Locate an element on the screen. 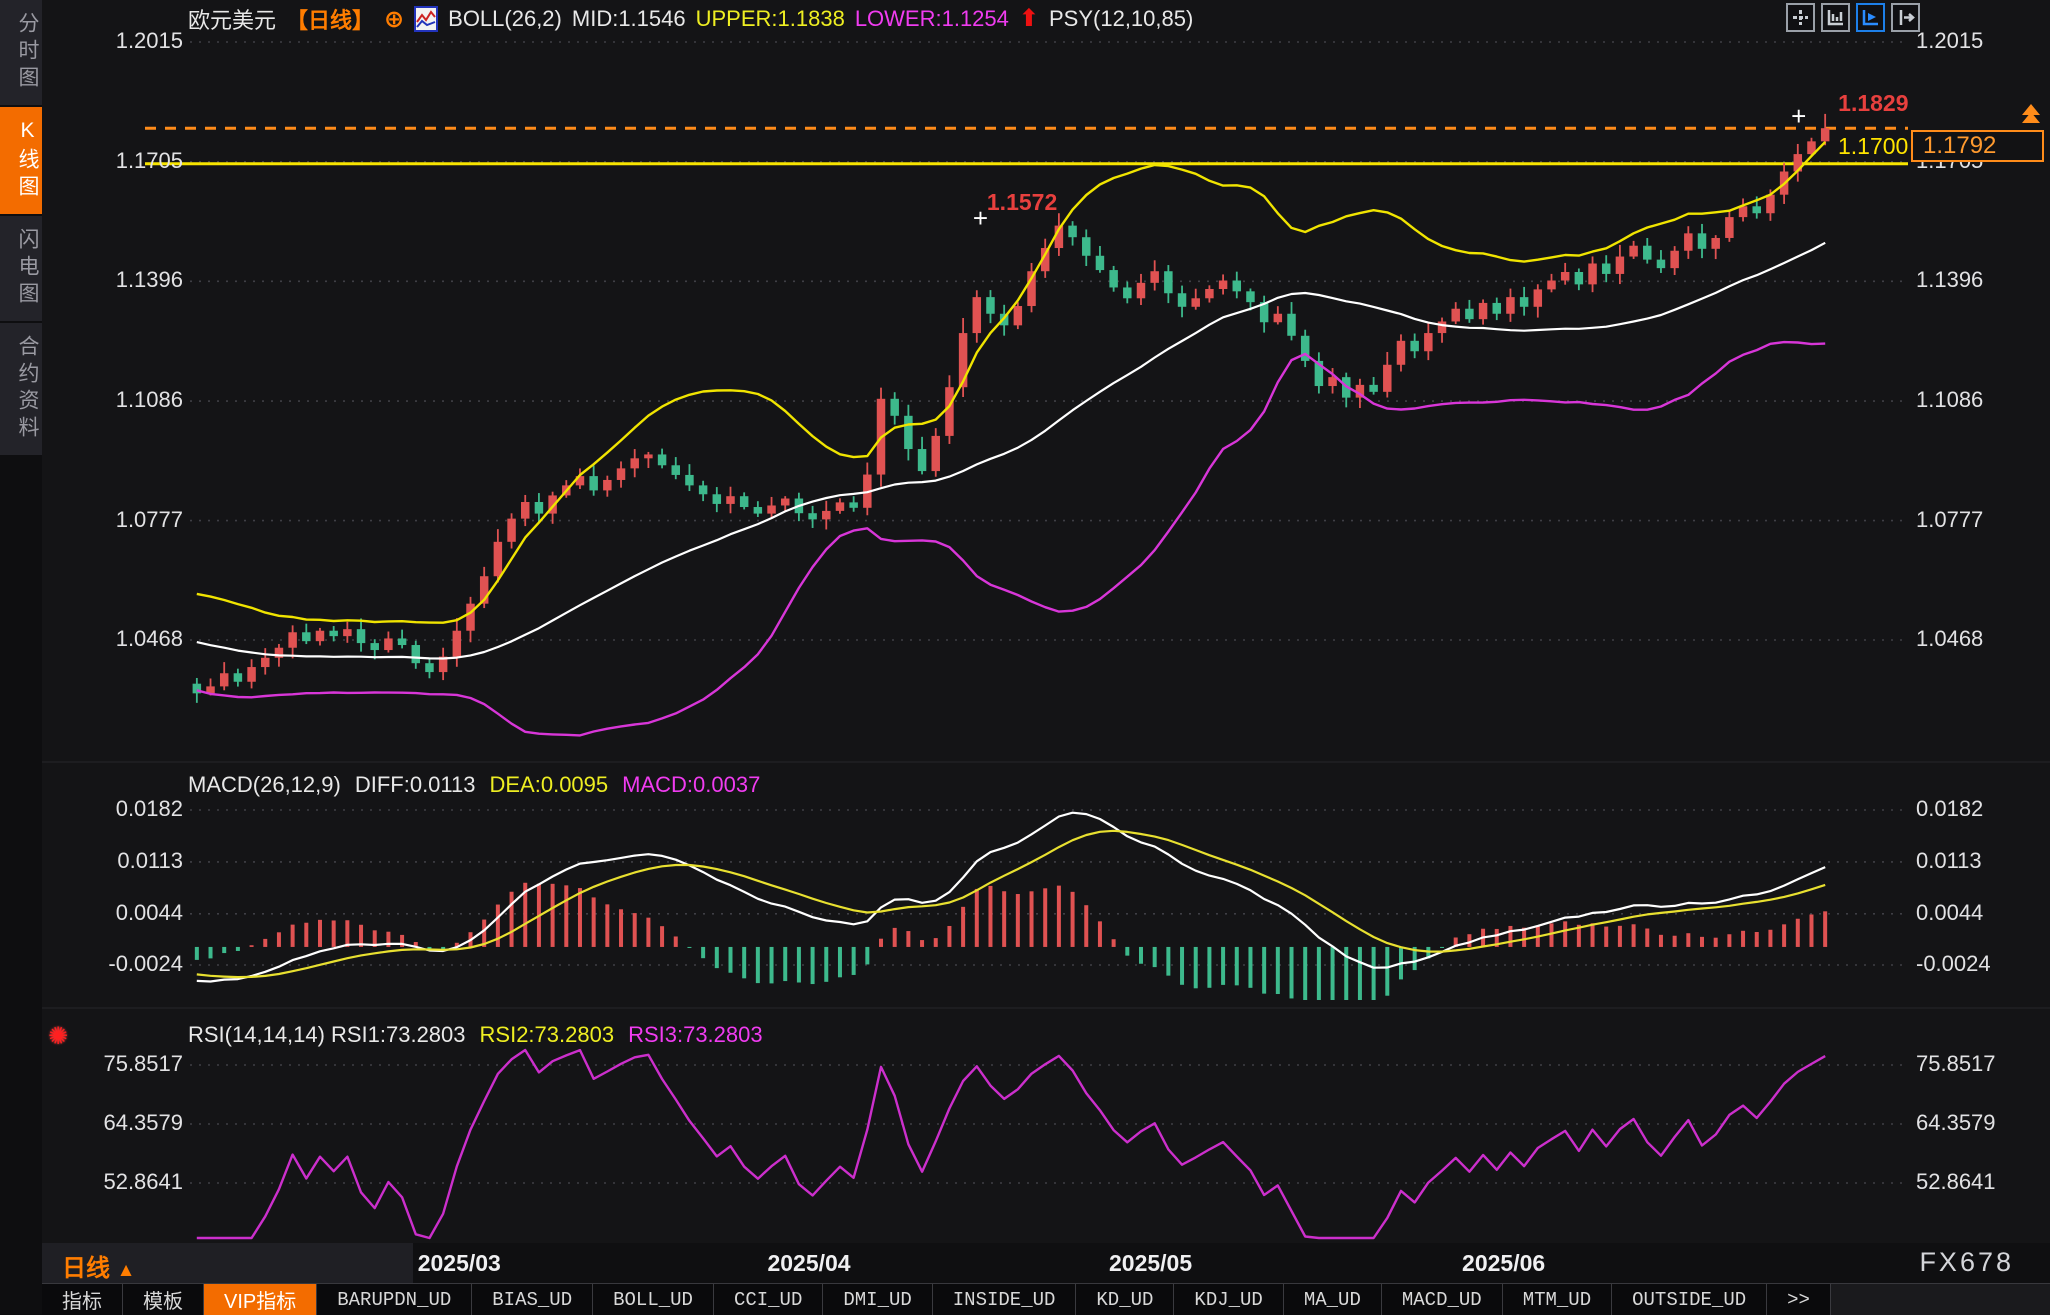 This screenshot has height=1315, width=2050. tab-bias_ud: BIAS_UD is located at coordinates (533, 1299).